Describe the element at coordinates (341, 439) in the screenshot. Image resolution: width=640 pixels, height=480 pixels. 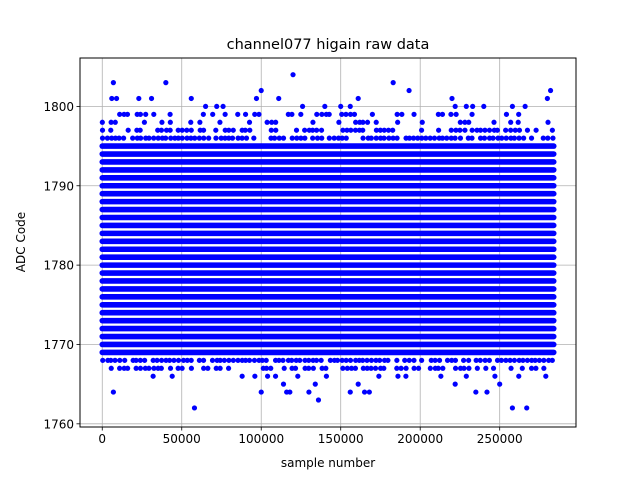
I see `x-tick-label: 150000` at that location.